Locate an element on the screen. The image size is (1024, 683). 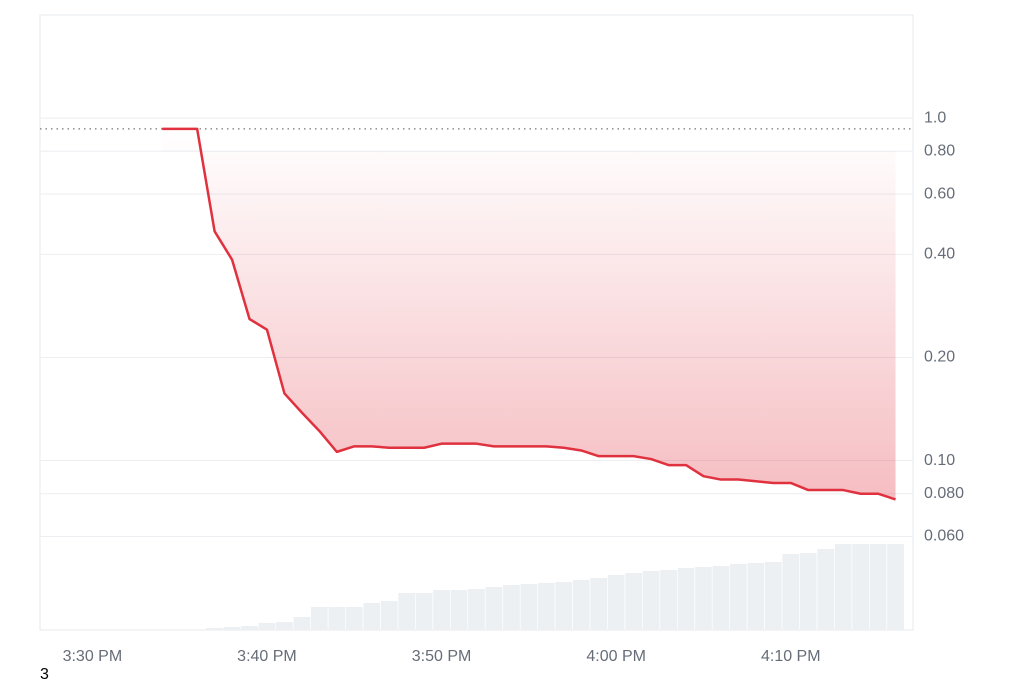
y-tick-label: 0.80 is located at coordinates (939, 150).